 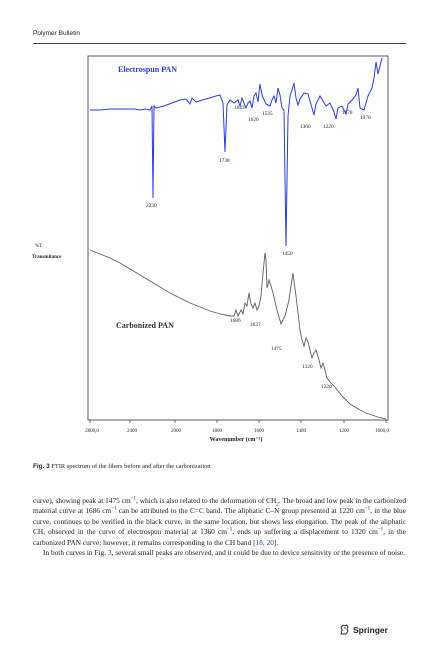 What do you see at coordinates (301, 431) in the screenshot?
I see `x-tick-label: 1400` at bounding box center [301, 431].